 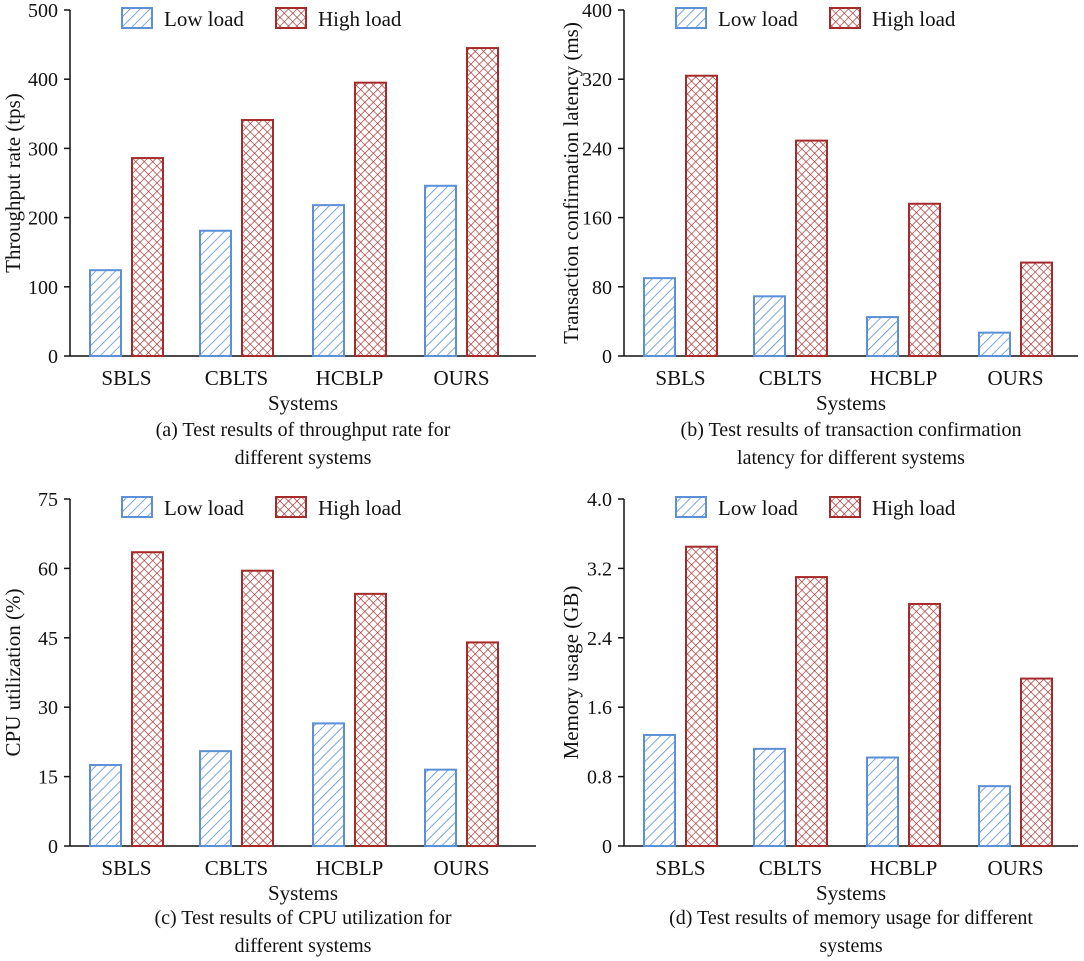 What do you see at coordinates (43, 219) in the screenshot?
I see `y-tick-label: 200` at bounding box center [43, 219].